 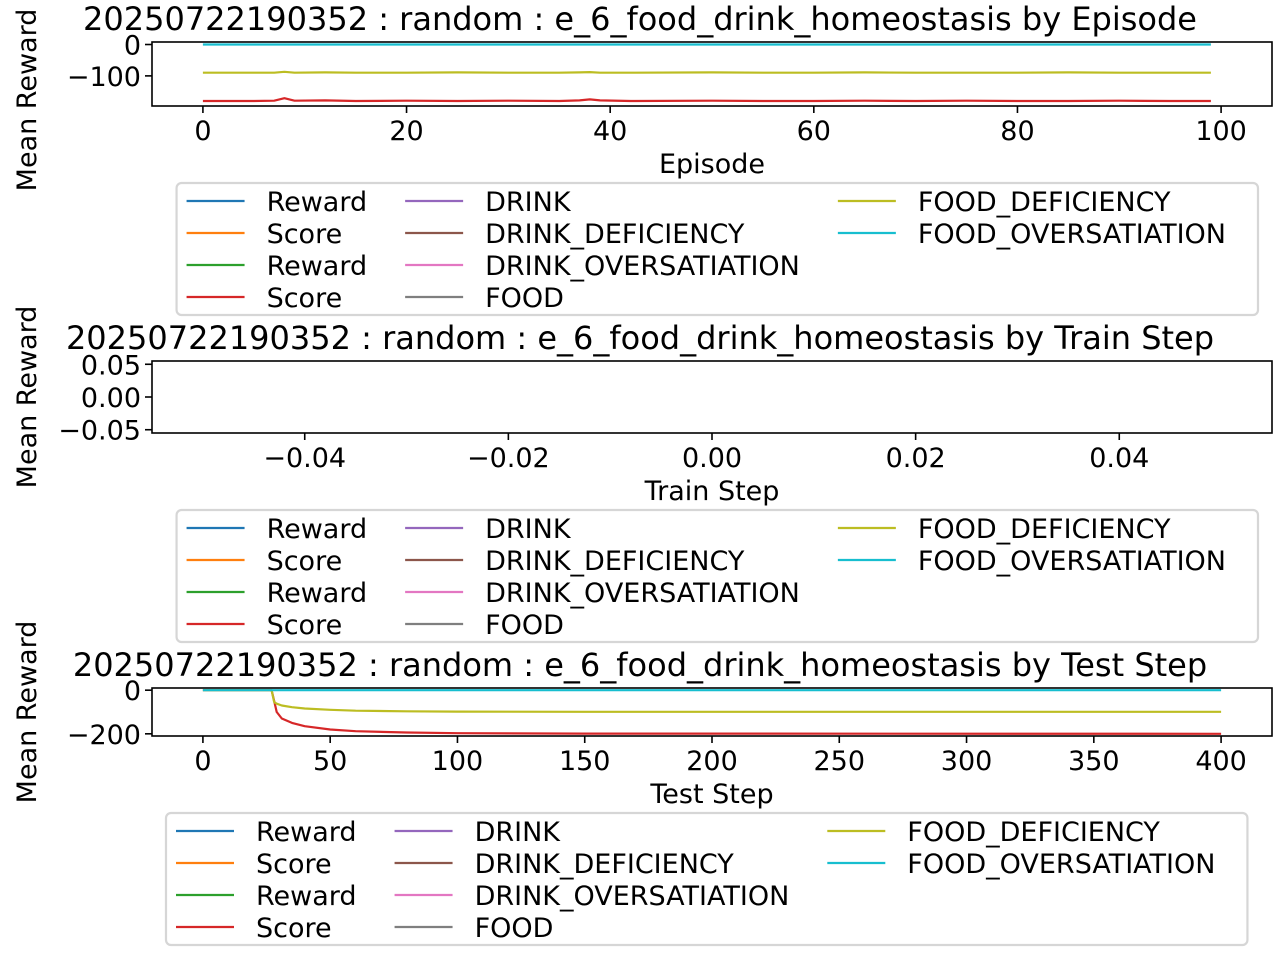 What do you see at coordinates (585, 761) in the screenshot?
I see `x-tick-label: 150` at bounding box center [585, 761].